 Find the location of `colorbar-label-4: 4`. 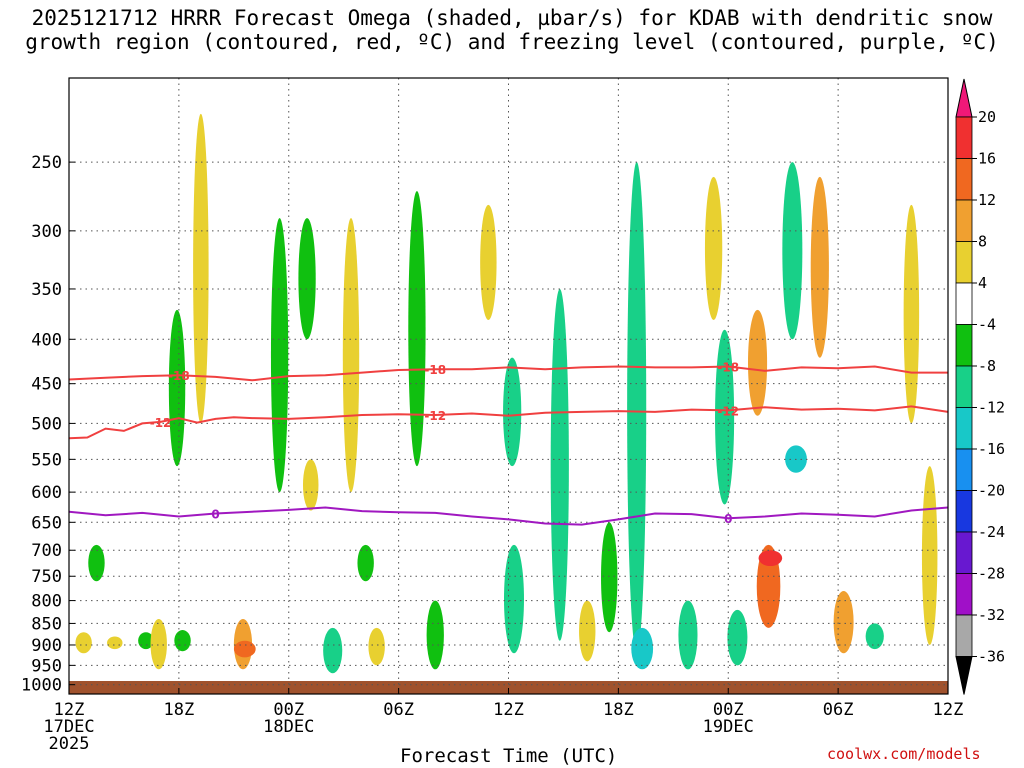

colorbar-label-4: 4 is located at coordinates (982, 283).